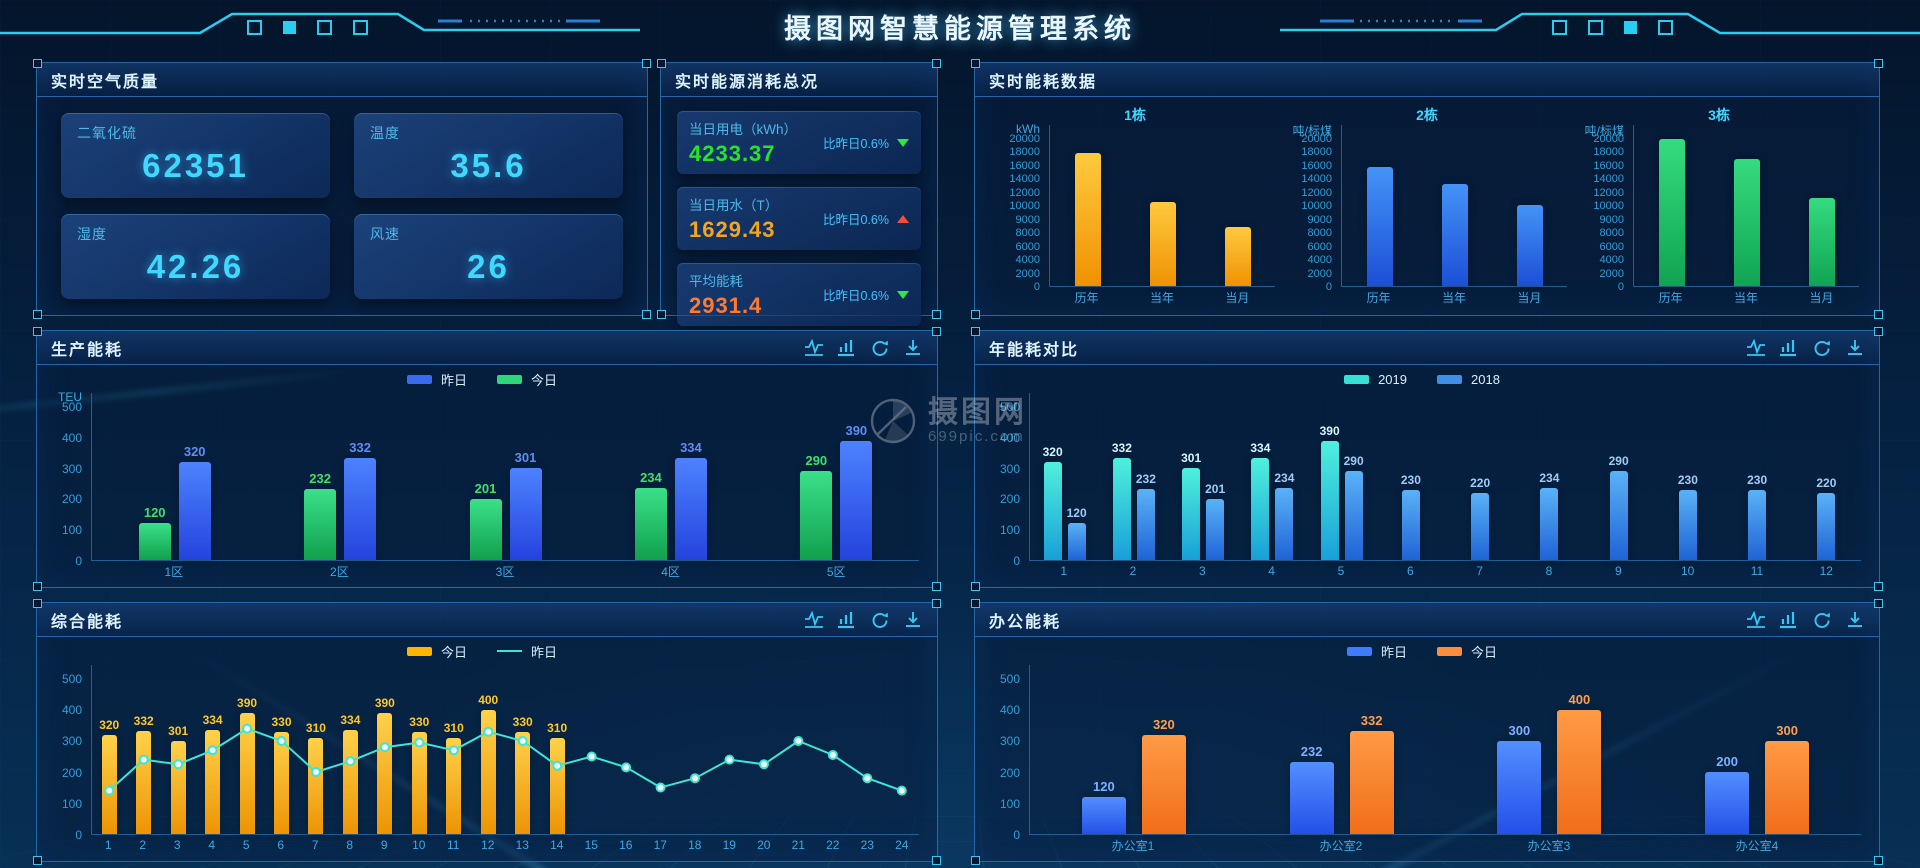 The height and width of the screenshot is (868, 1920). Describe the element at coordinates (174, 483) in the screenshot. I see `bar-group: 120 320` at that location.